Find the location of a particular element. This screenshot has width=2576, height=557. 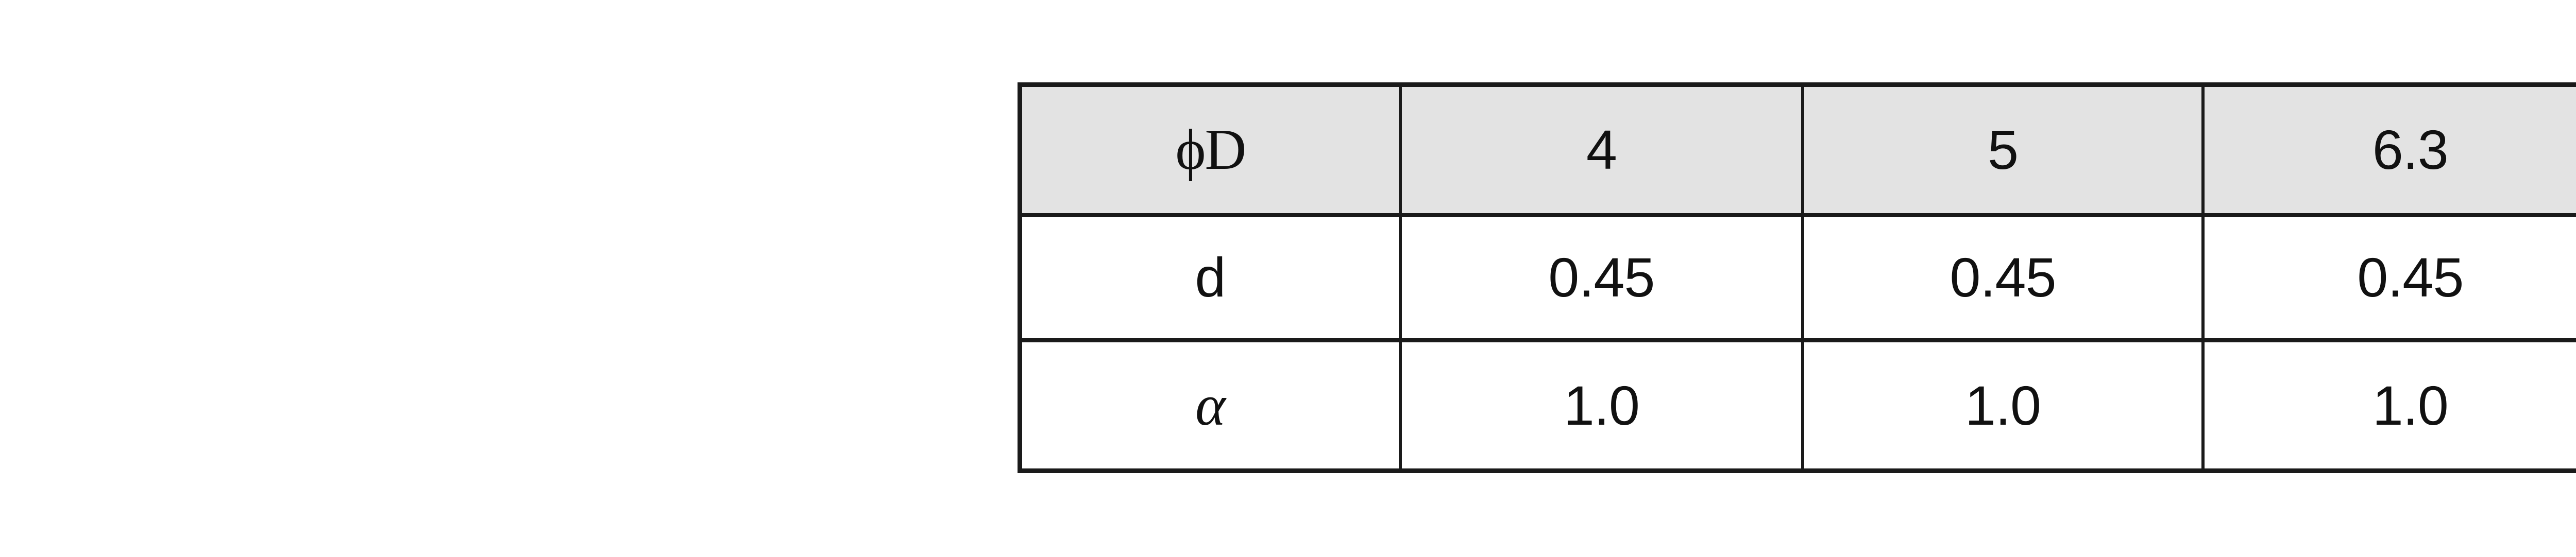

header-cell-symbol: ϕD is located at coordinates (1211, 150).